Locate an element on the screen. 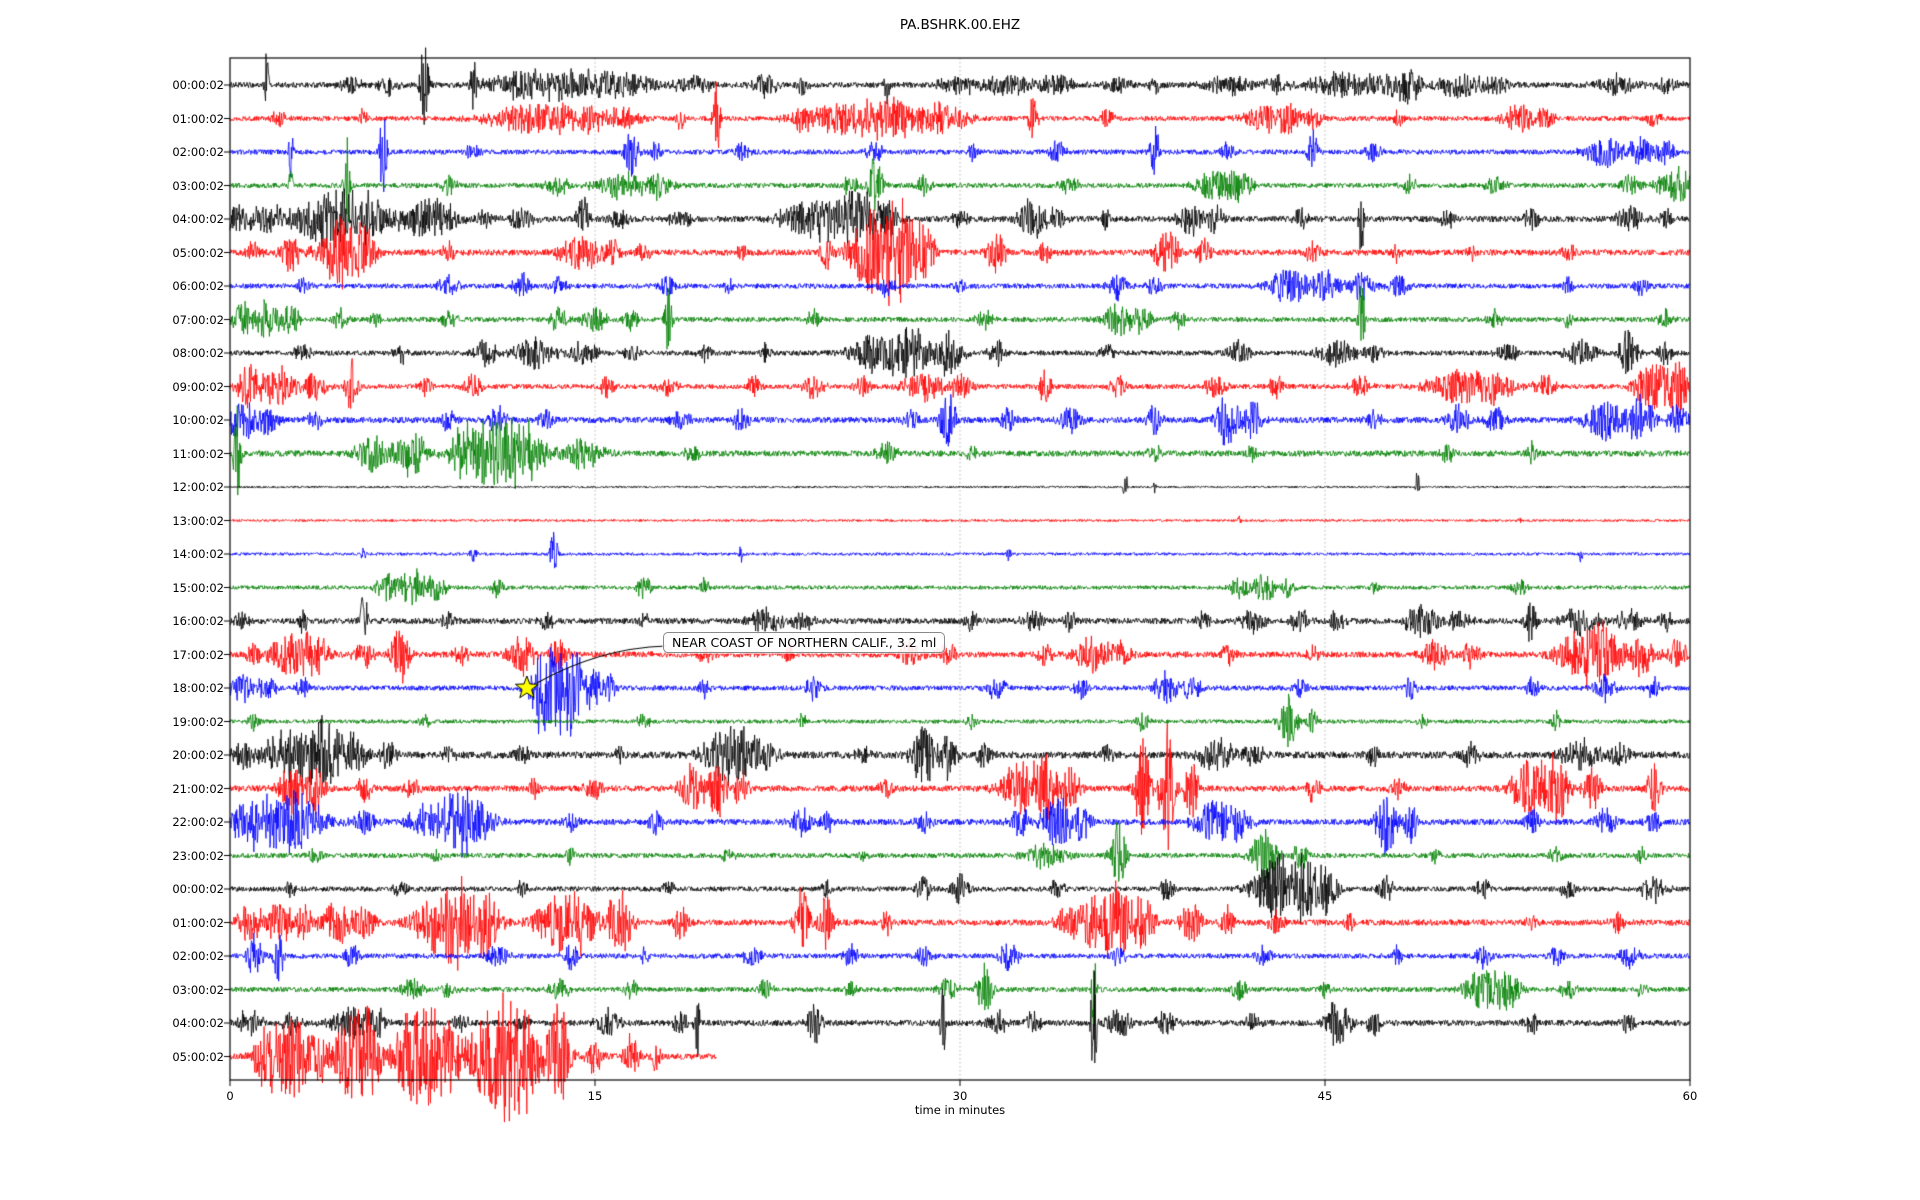 This screenshot has height=1200, width=1920. row-label: 18:00:02 is located at coordinates (198, 688).